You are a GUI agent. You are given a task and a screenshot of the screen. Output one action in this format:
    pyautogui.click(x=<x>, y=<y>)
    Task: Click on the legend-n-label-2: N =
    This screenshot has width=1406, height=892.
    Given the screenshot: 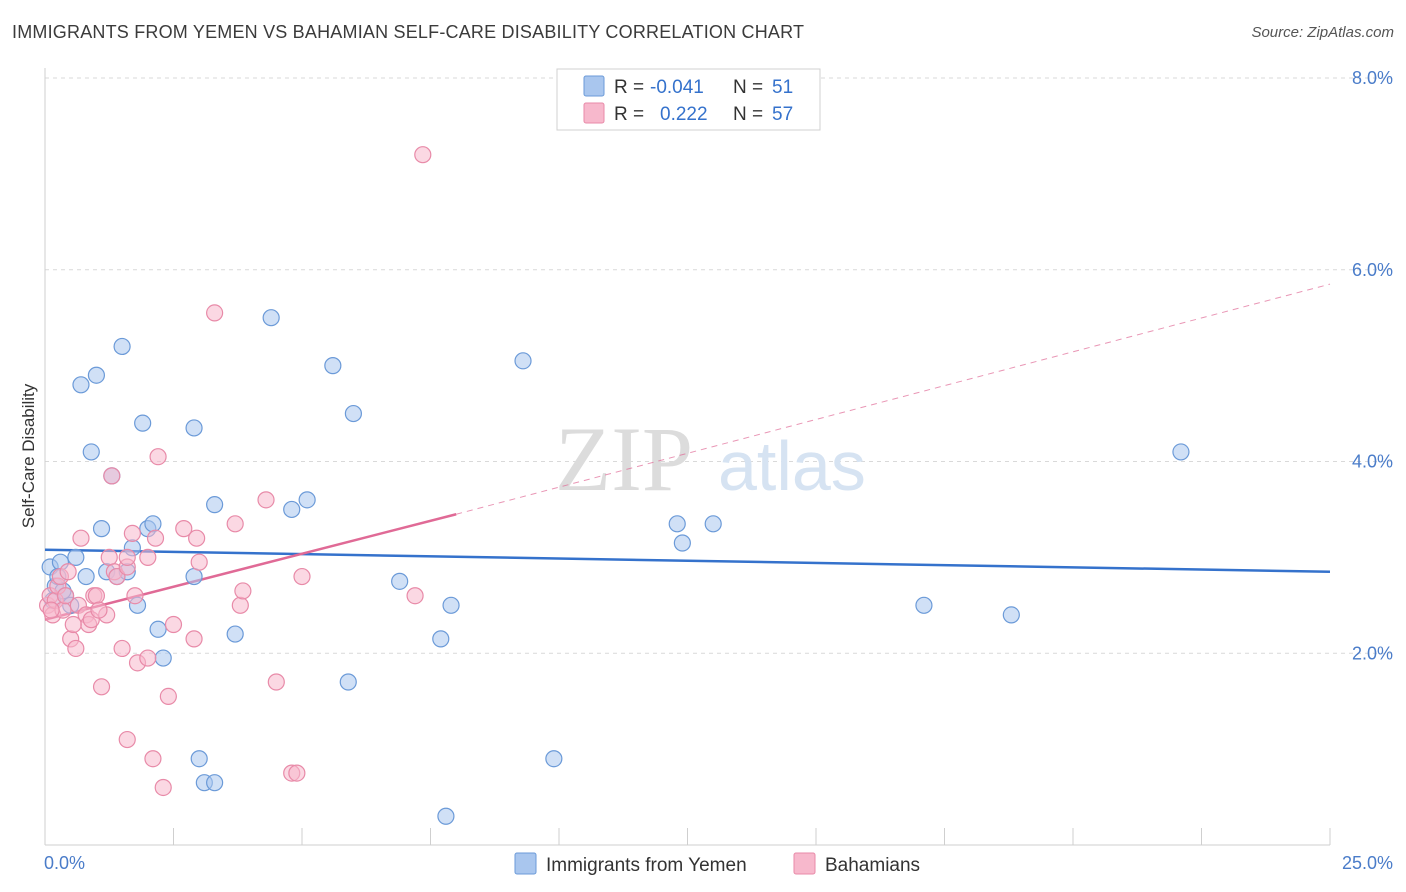 What is the action you would take?
    pyautogui.click(x=748, y=114)
    